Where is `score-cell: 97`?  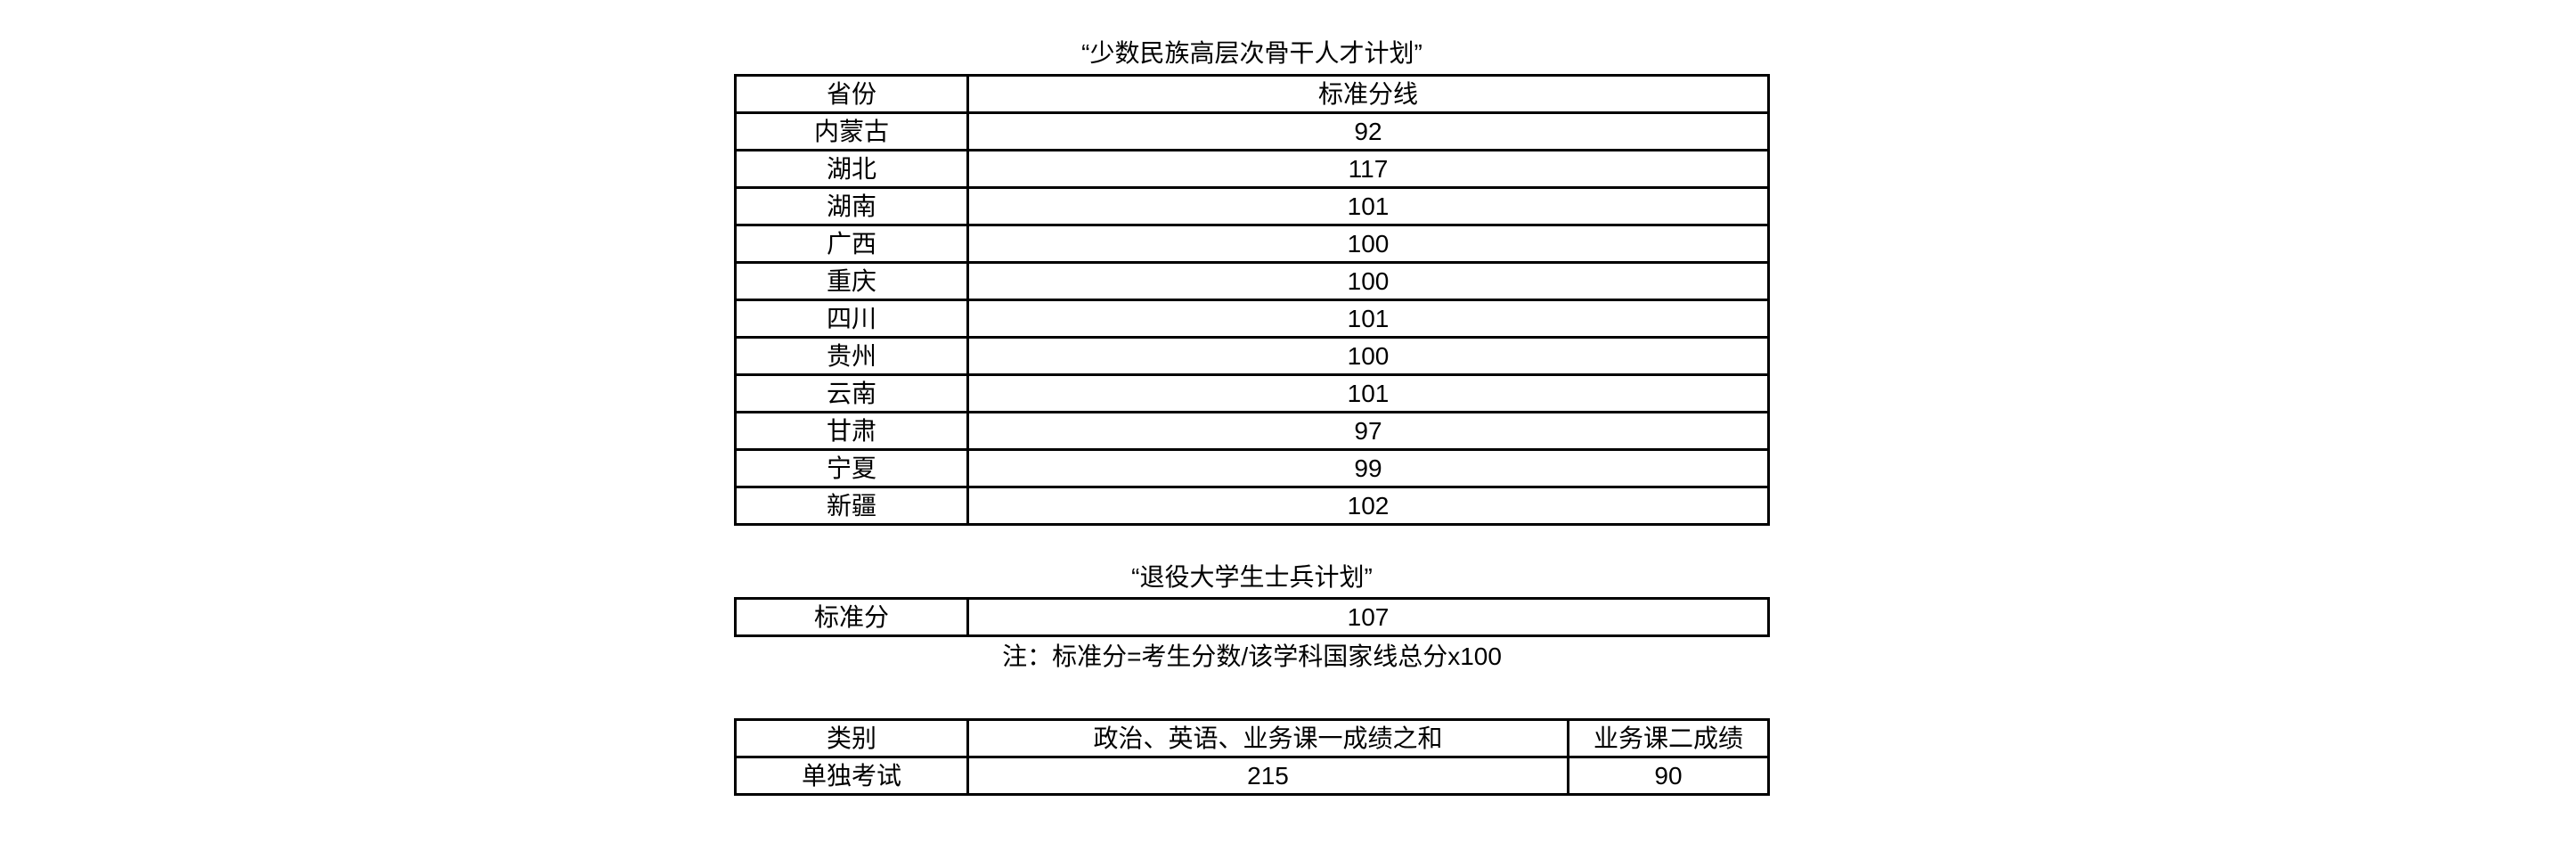 score-cell: 97 is located at coordinates (1368, 431).